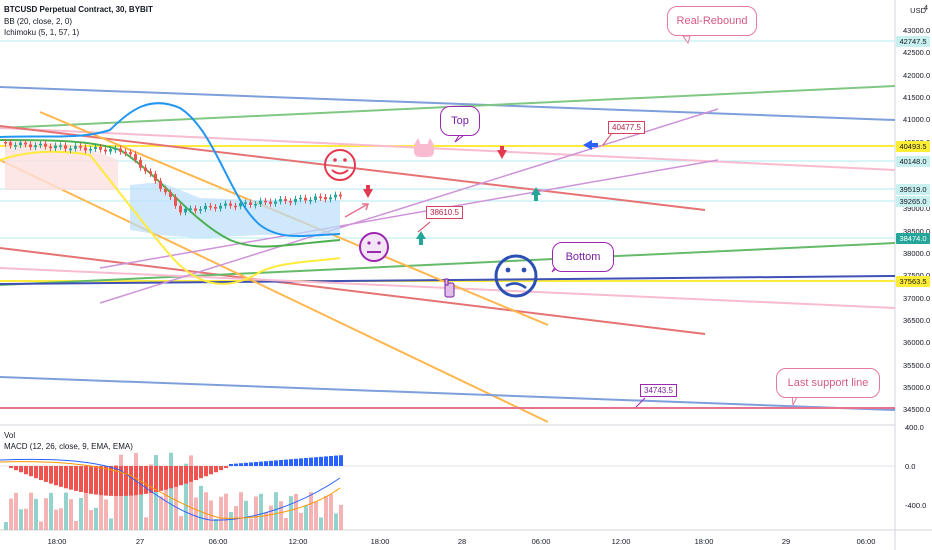  I want to click on smiley-confused-icon, so click(516, 276).